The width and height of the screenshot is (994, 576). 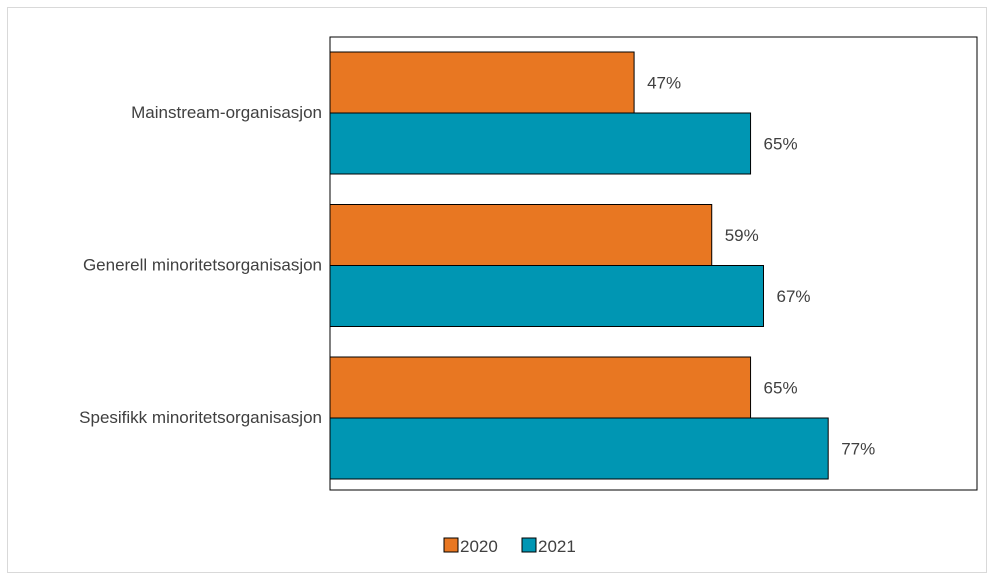 What do you see at coordinates (557, 546) in the screenshot?
I see `legend-label: 2021` at bounding box center [557, 546].